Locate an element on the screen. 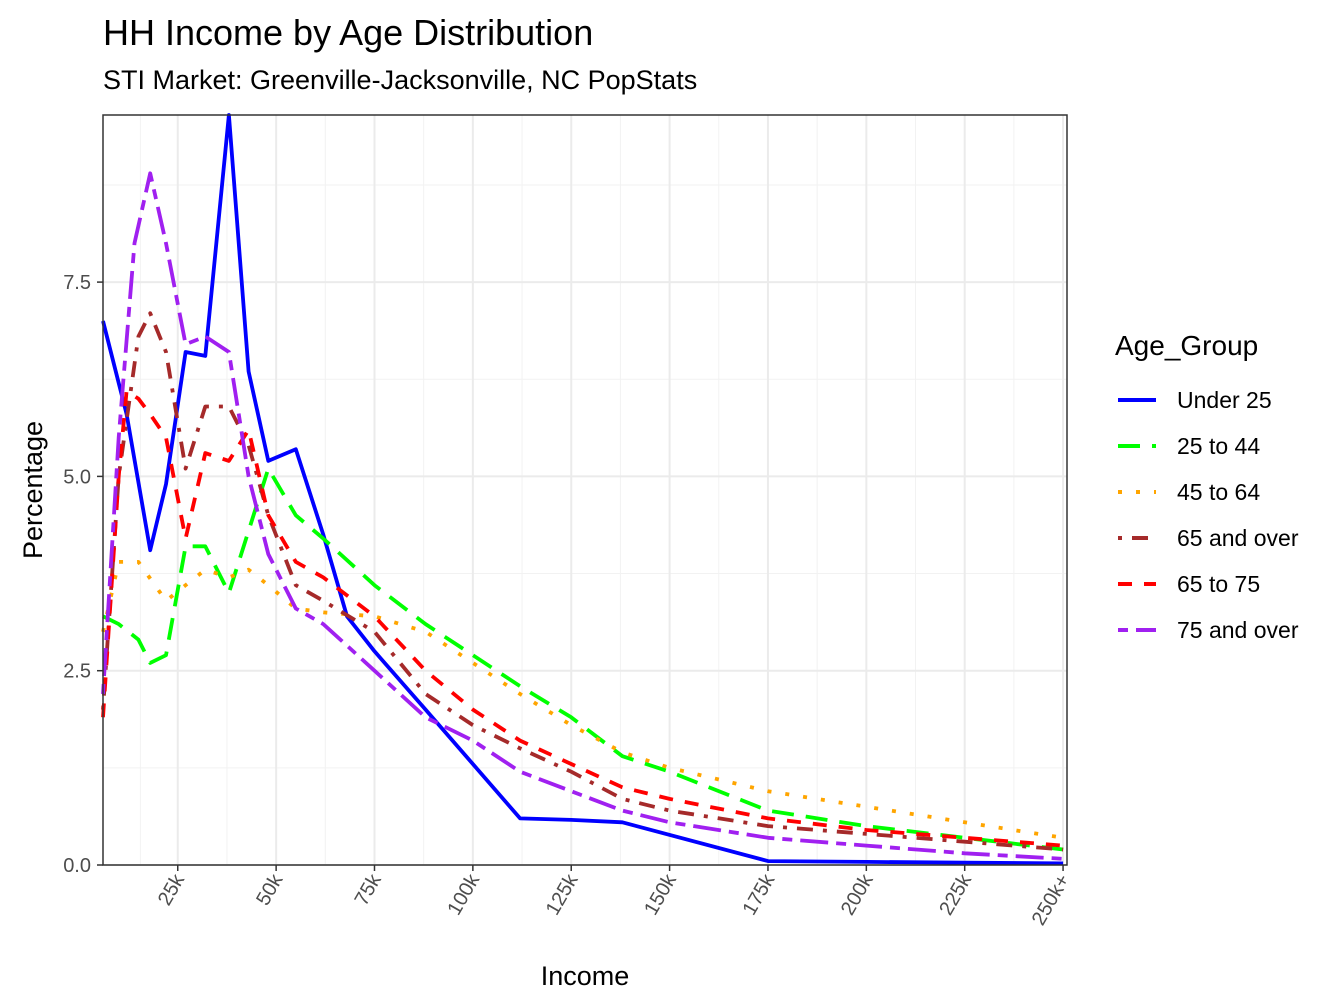 The height and width of the screenshot is (1008, 1344). x-tick-label: 200k is located at coordinates (857, 894).